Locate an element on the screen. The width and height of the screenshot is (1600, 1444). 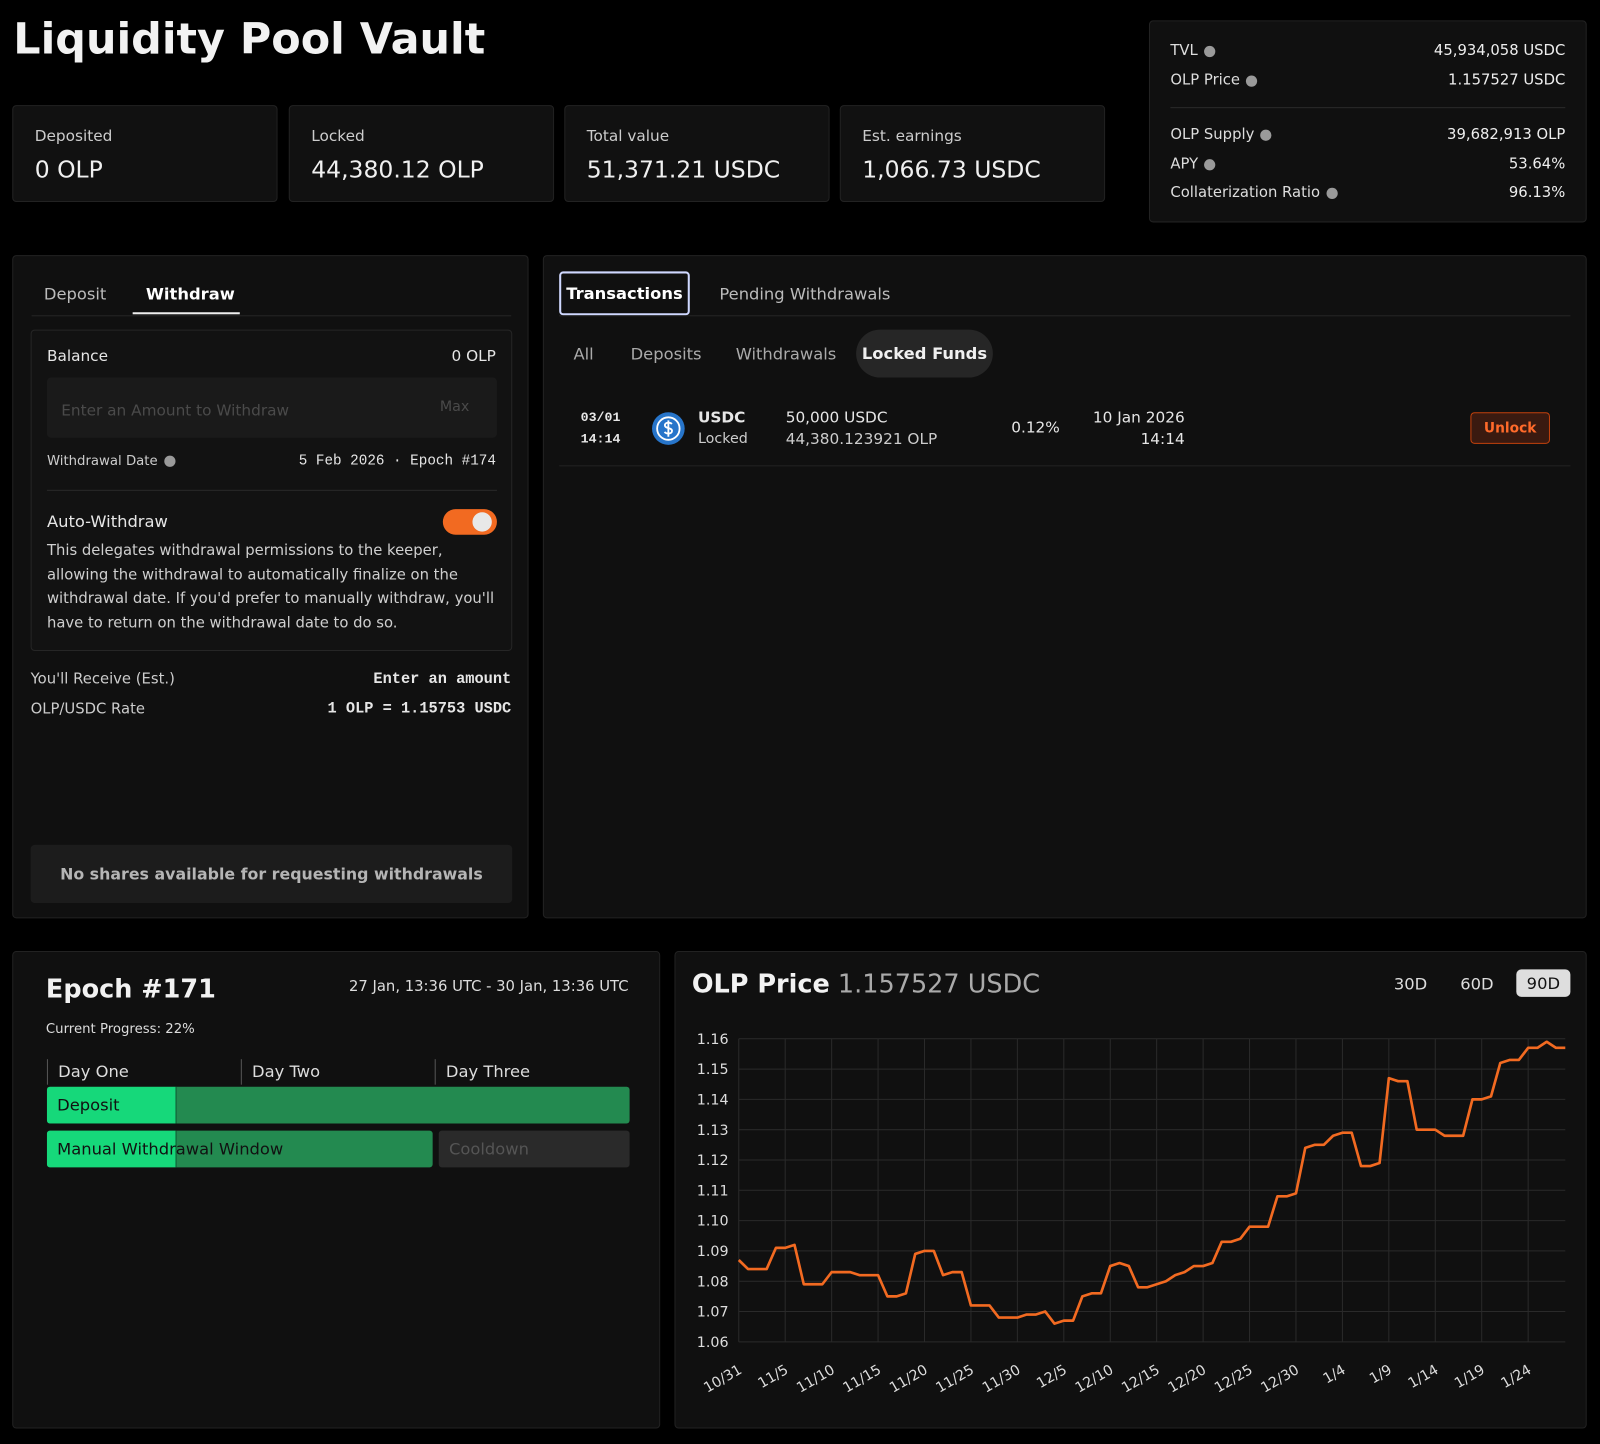
usdc-icon is located at coordinates (668, 428).